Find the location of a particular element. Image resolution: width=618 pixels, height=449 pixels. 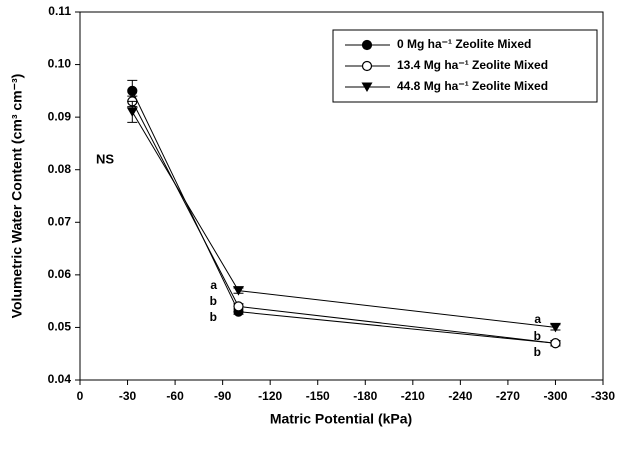

annotation: NS is located at coordinates (105, 158).